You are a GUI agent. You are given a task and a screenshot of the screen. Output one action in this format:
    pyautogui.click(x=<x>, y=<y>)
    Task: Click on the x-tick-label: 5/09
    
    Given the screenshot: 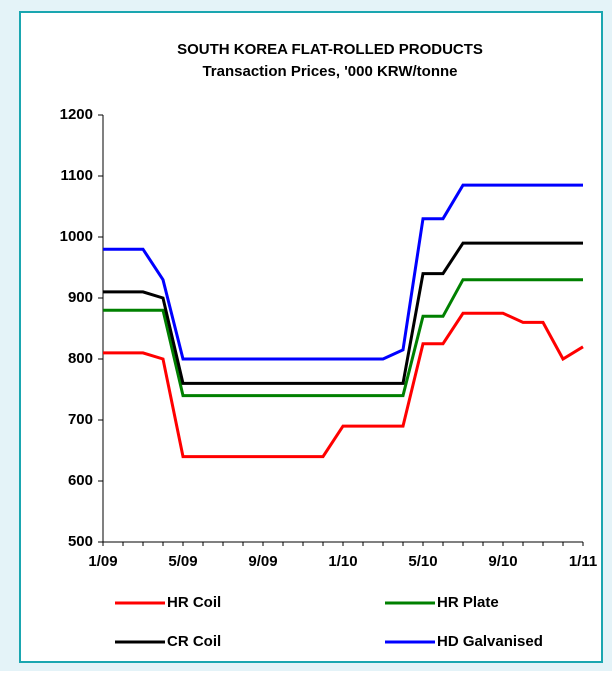 What is the action you would take?
    pyautogui.click(x=182, y=561)
    